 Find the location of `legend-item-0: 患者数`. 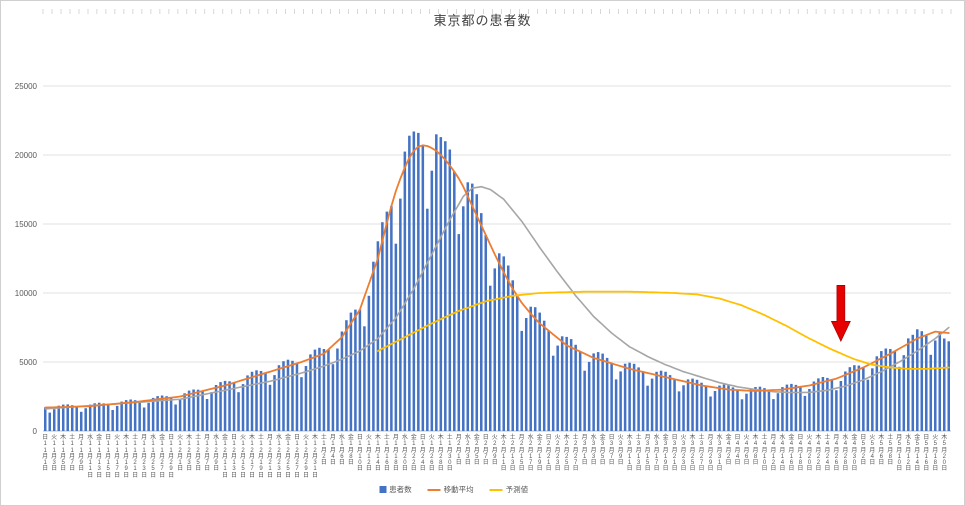

legend-item-0: 患者数 is located at coordinates (395, 489).